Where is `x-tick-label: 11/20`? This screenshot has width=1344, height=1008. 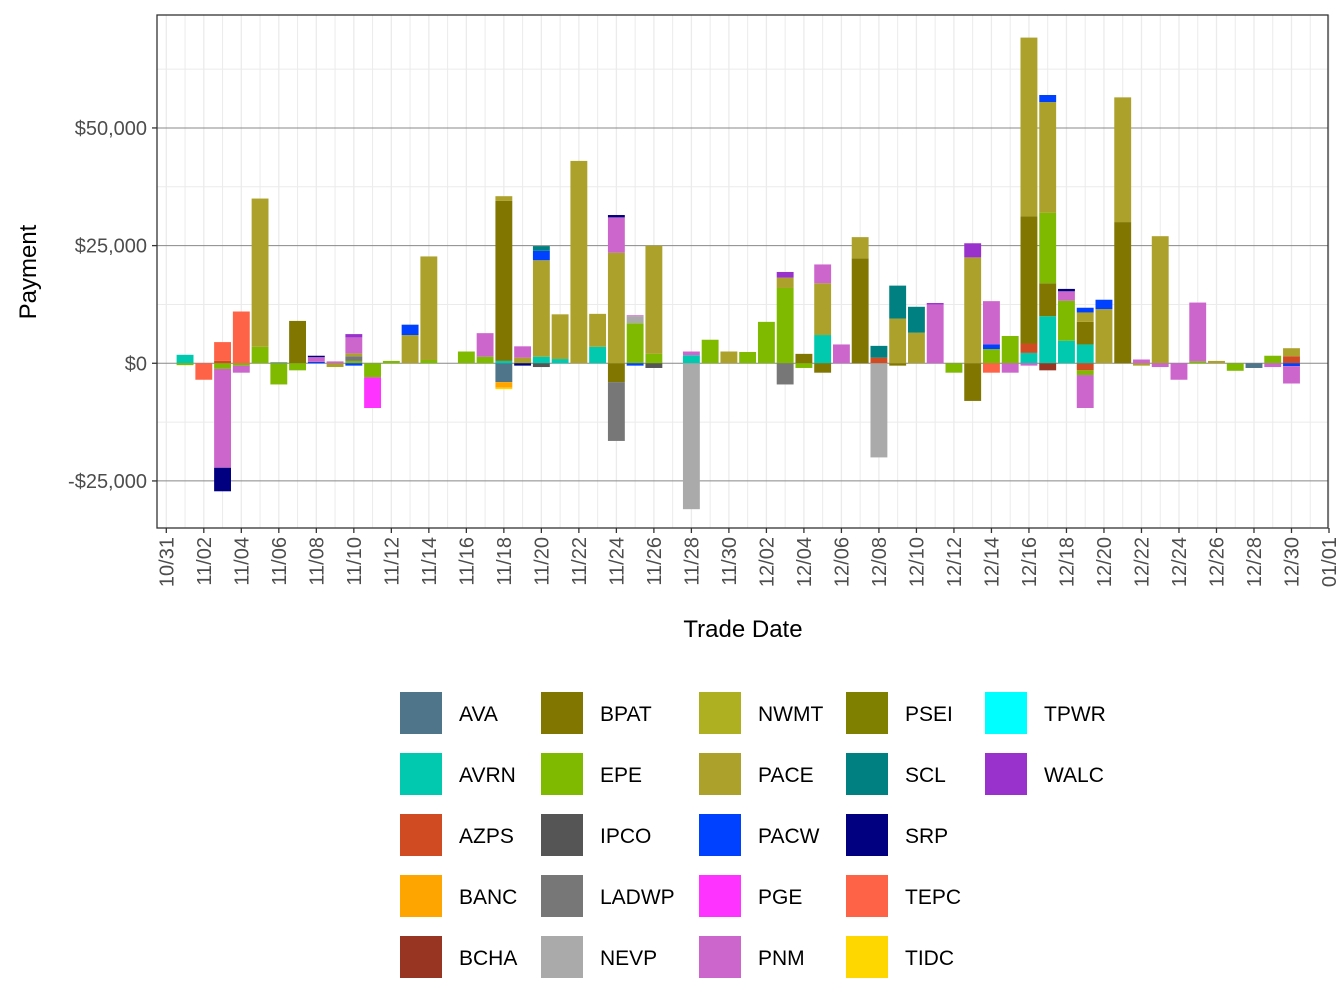
x-tick-label: 11/20 is located at coordinates (542, 561).